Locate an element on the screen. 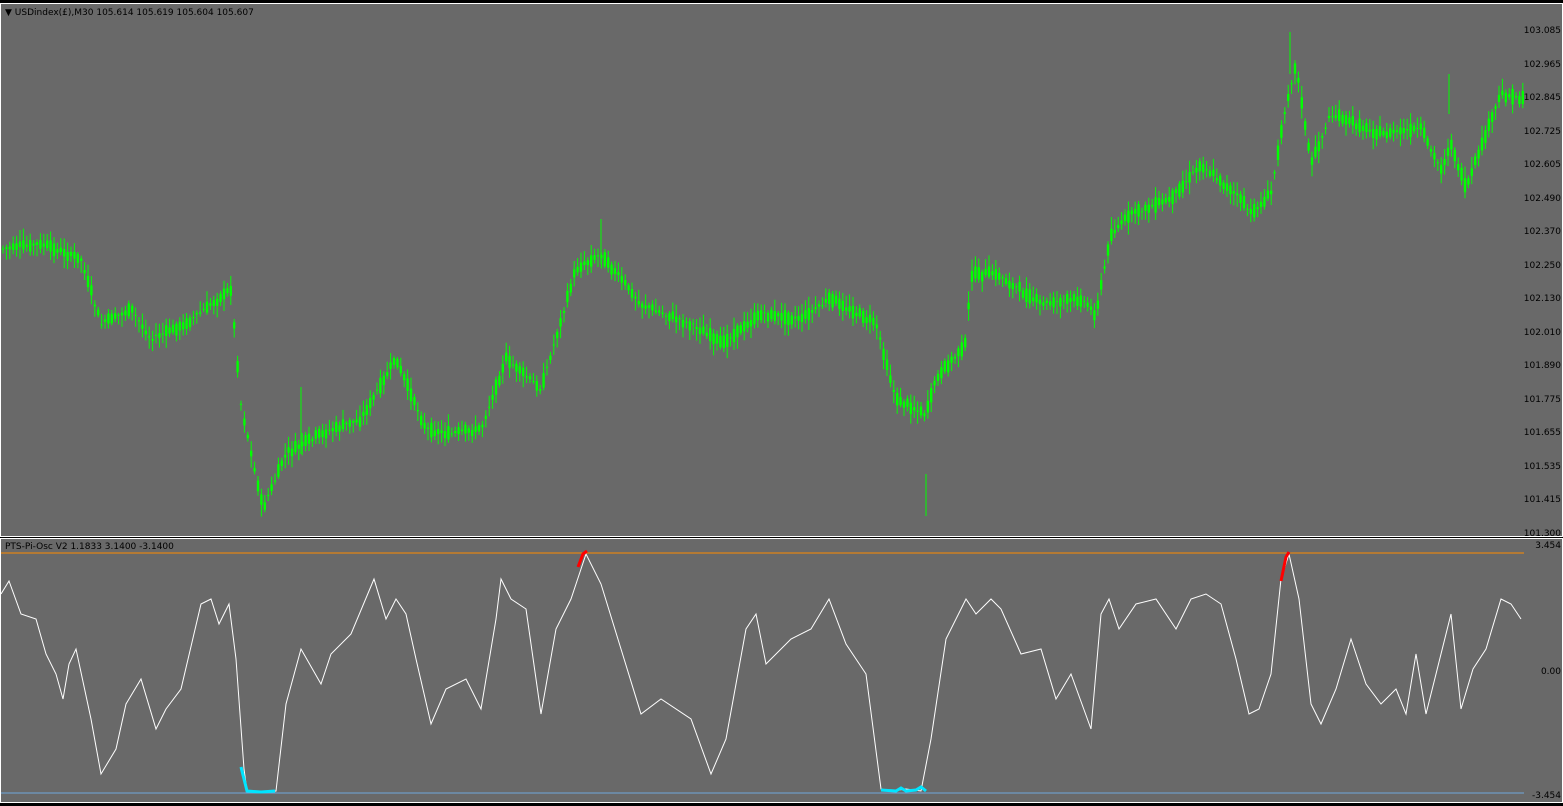  osc-axis-label: -3.454 is located at coordinates (1546, 796).